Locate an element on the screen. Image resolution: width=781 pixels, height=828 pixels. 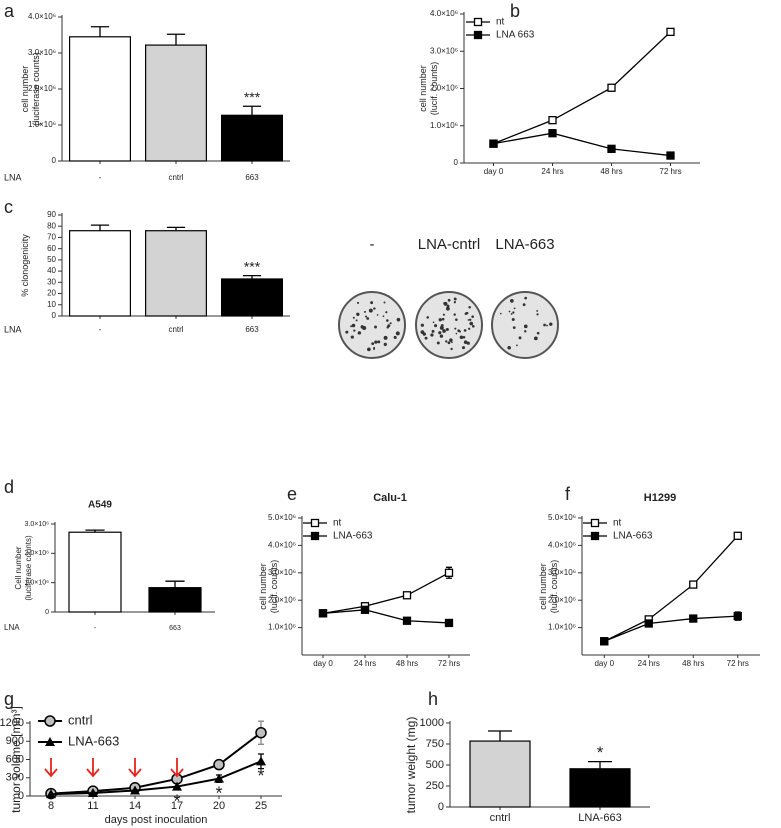
y-tick-label: 40 is located at coordinates (51, 270).